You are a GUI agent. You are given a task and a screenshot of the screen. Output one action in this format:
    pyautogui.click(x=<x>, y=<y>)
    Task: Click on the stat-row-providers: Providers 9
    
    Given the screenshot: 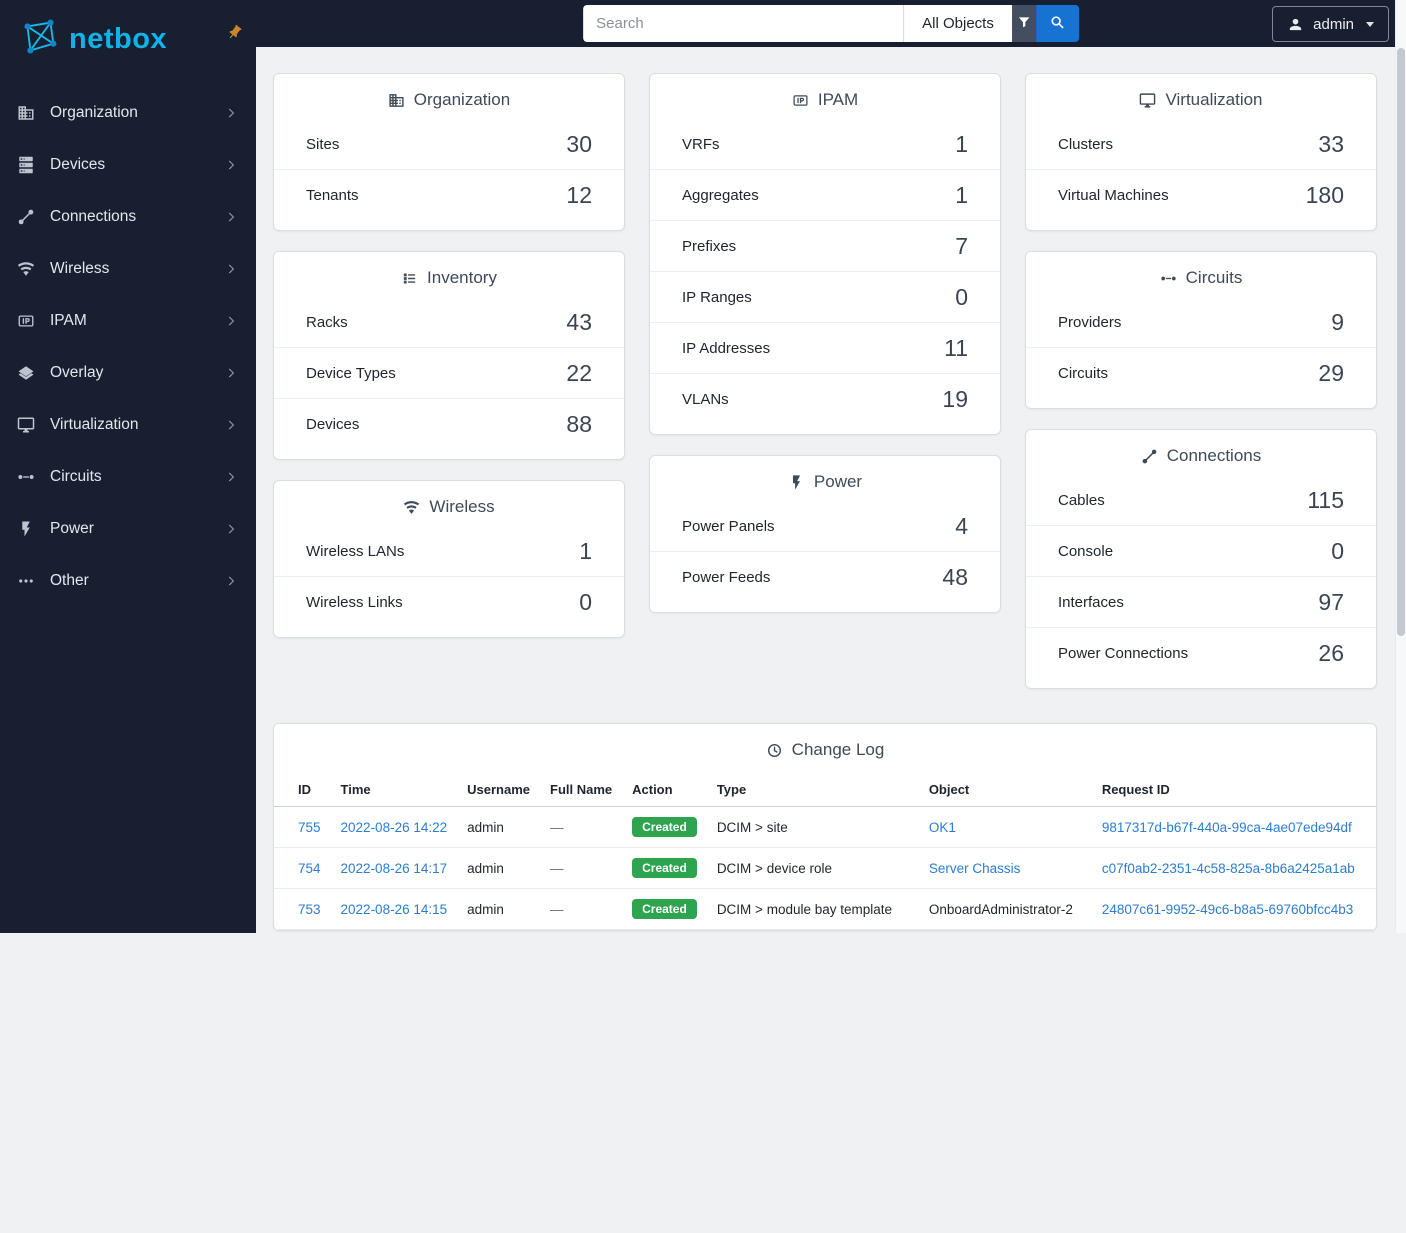 What is the action you would take?
    pyautogui.click(x=1201, y=322)
    